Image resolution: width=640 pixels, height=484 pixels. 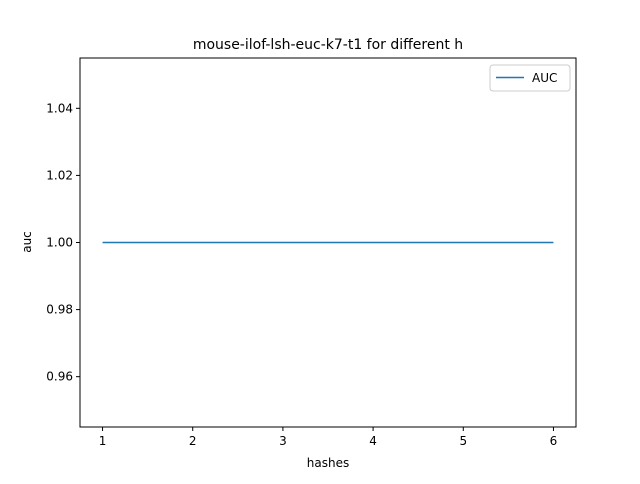 I want to click on legend-label-auc: AUC, so click(x=544, y=78).